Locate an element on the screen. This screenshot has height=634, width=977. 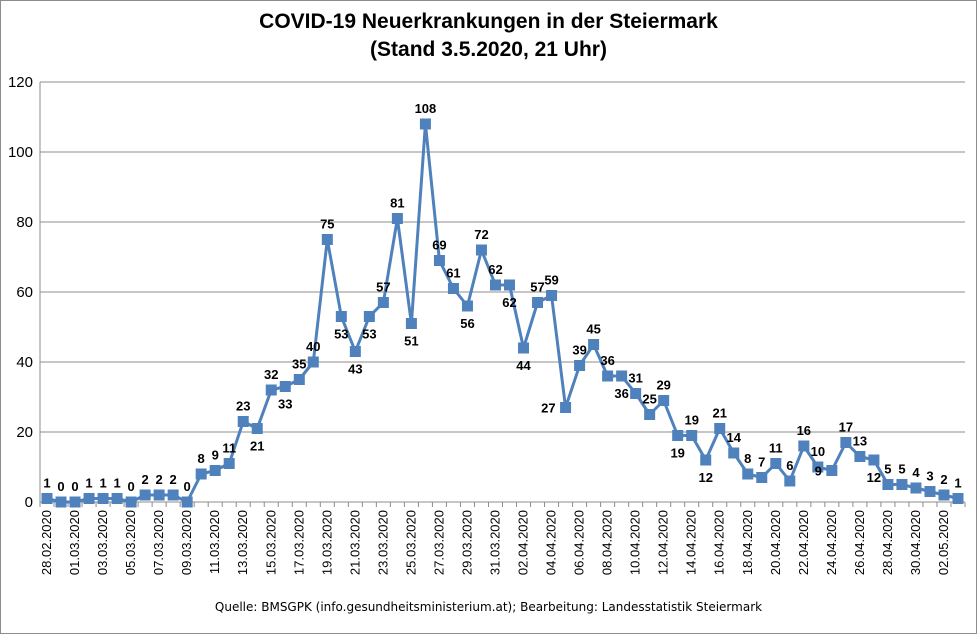
x-tick-label: 15.03.2020 is located at coordinates (270, 542).